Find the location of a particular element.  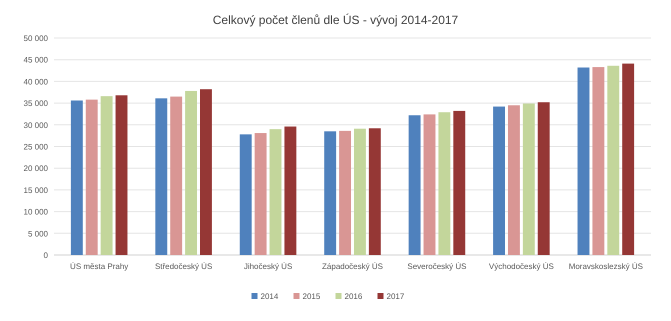

y-tick-label: 50 000 is located at coordinates (36, 38).